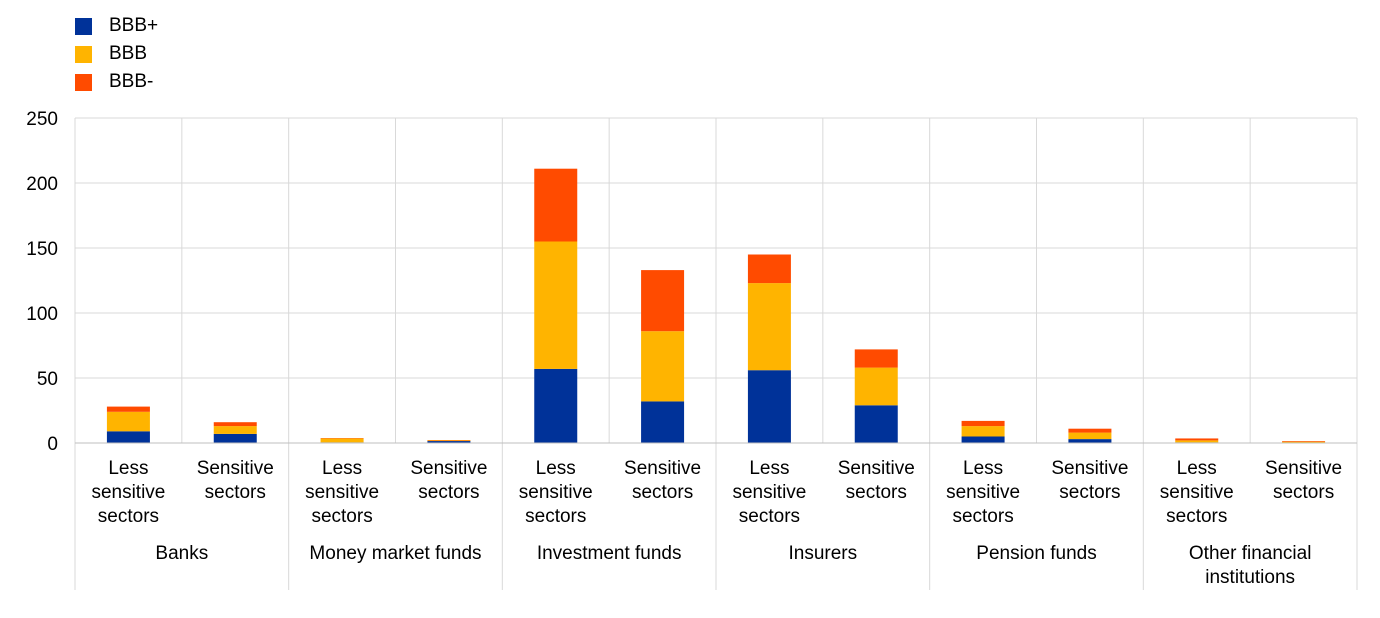 The width and height of the screenshot is (1380, 618). What do you see at coordinates (663, 366) in the screenshot?
I see `bar-investment-funds-sensitive-sectors-bbb` at bounding box center [663, 366].